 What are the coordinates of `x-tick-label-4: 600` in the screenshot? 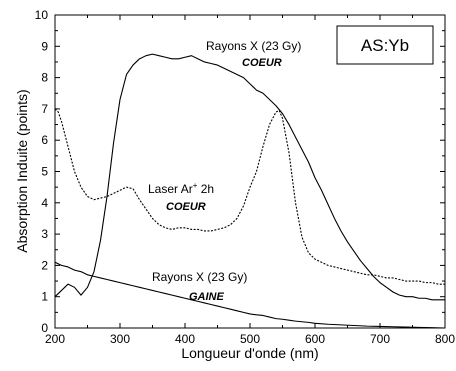 It's located at (315, 339).